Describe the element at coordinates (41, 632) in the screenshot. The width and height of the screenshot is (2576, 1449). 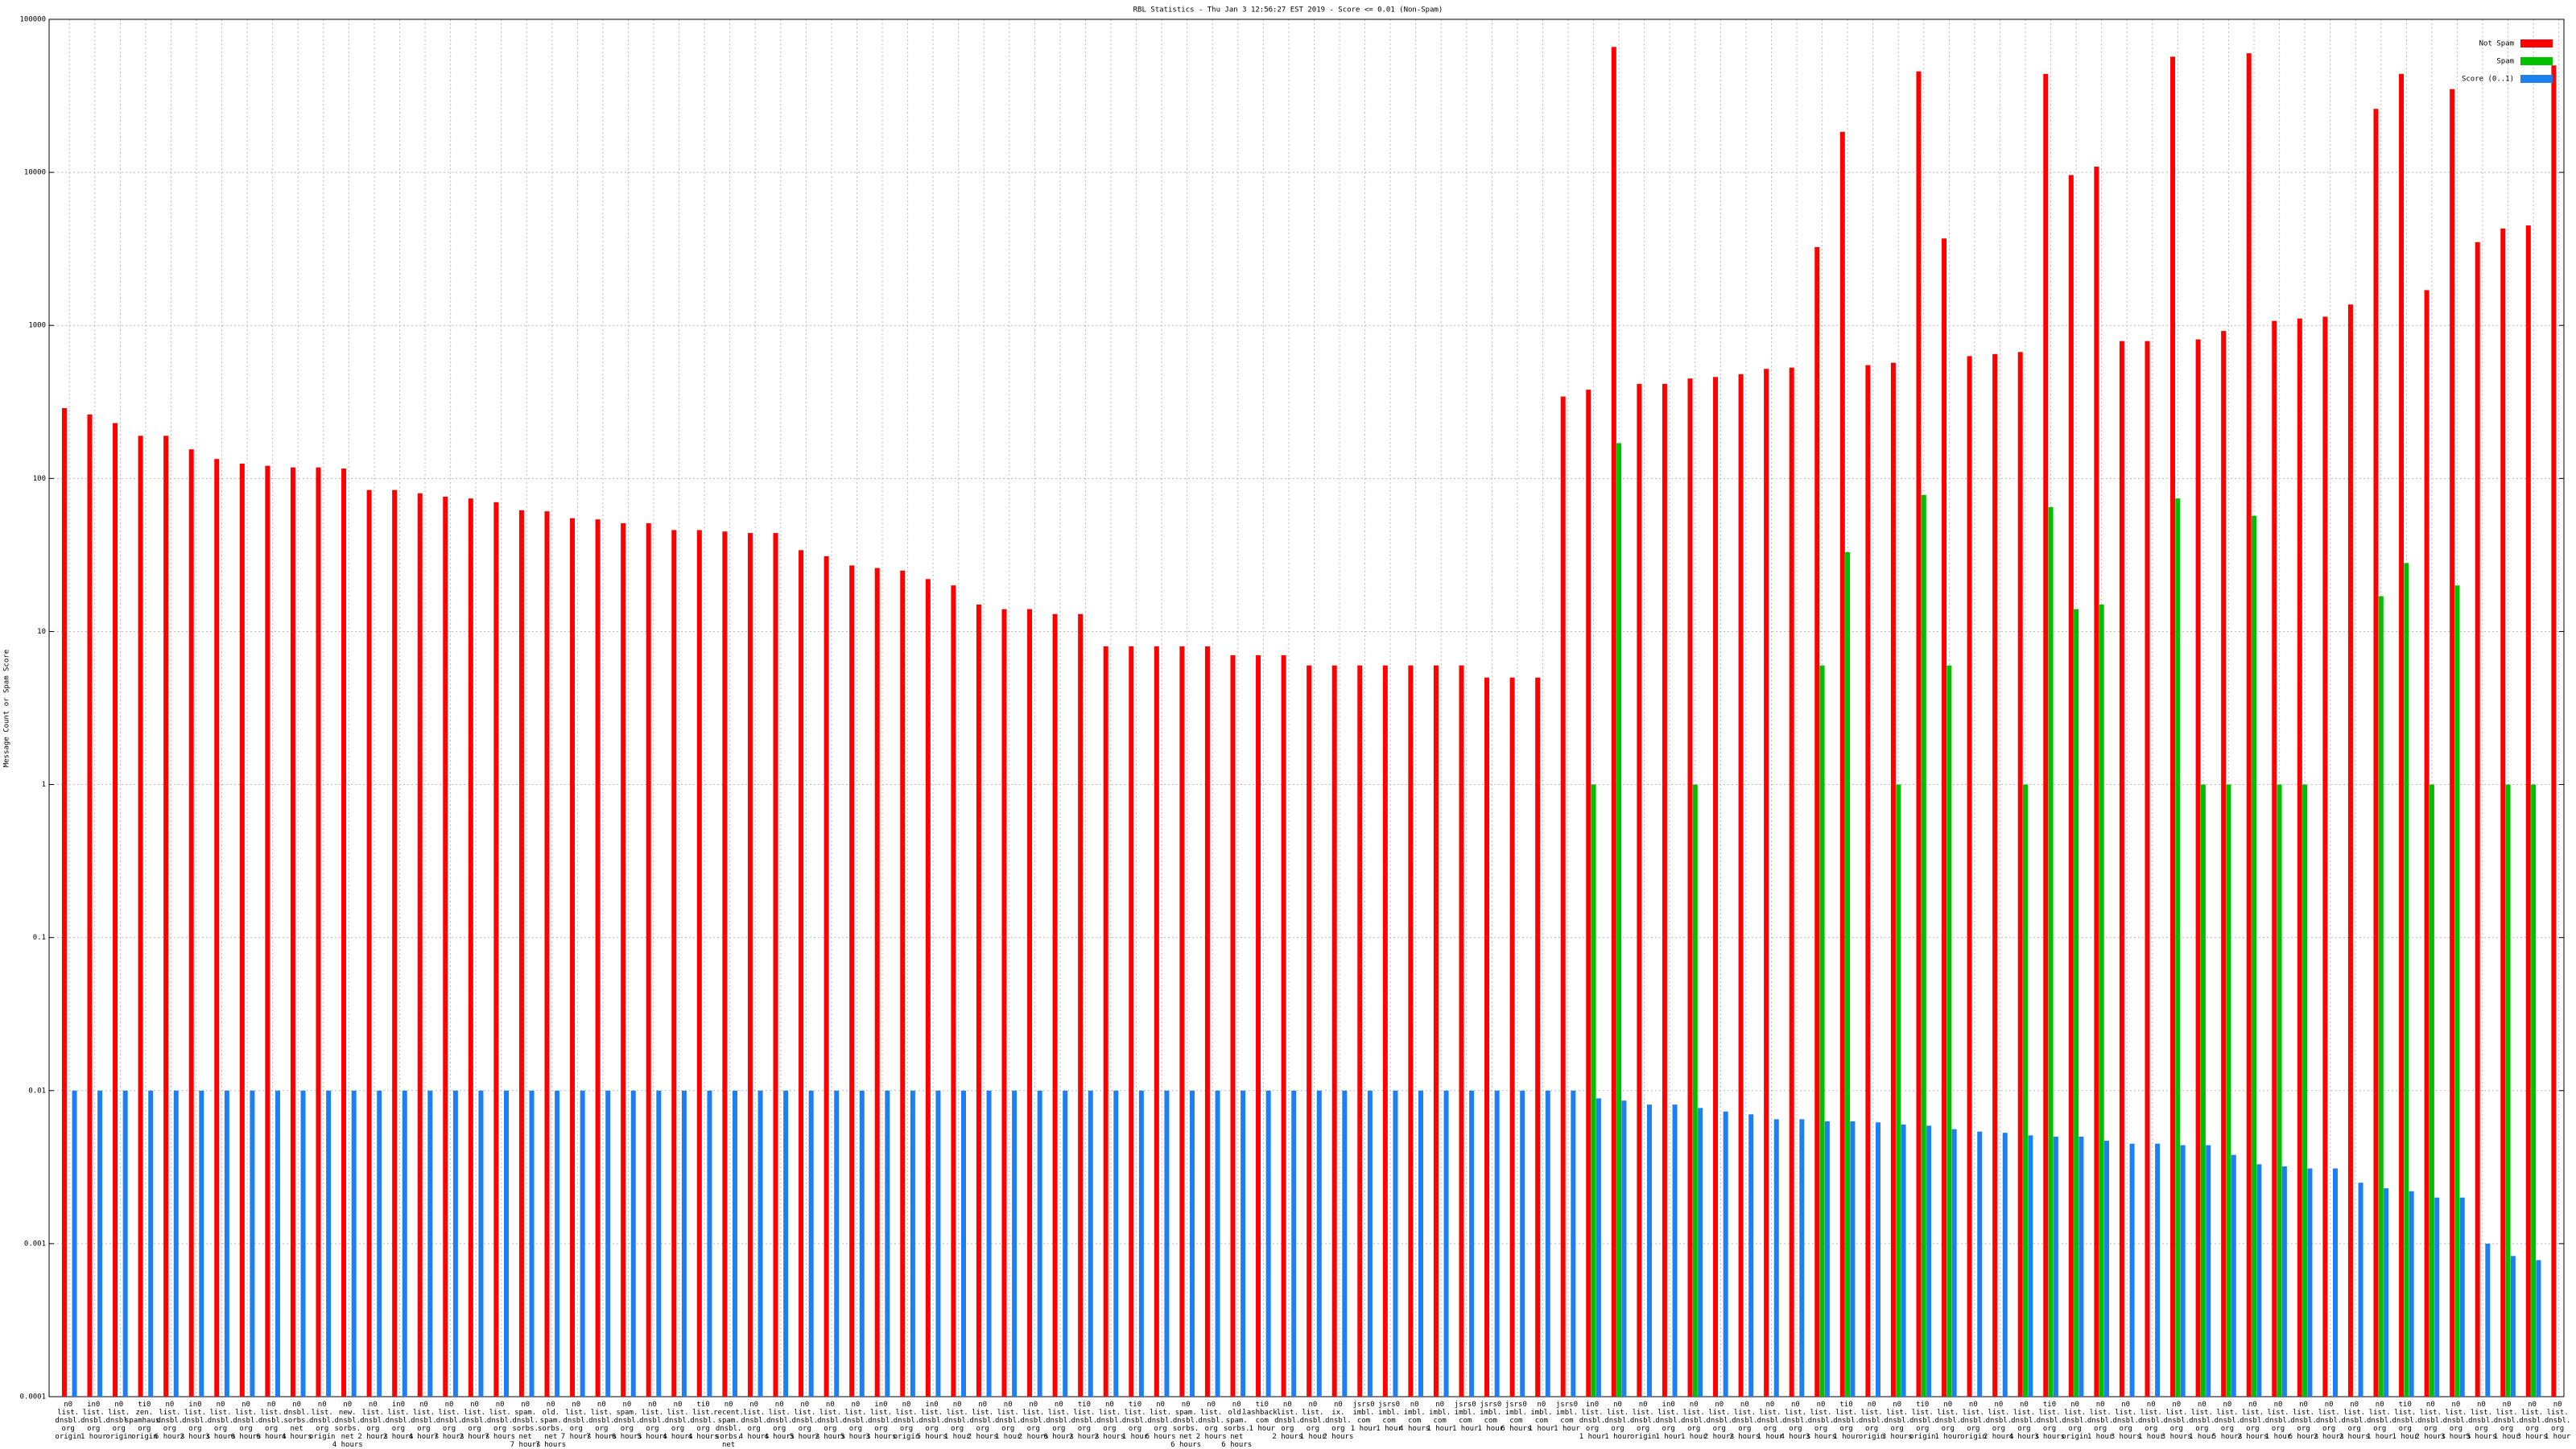
I see `y-tick-label: 10` at that location.